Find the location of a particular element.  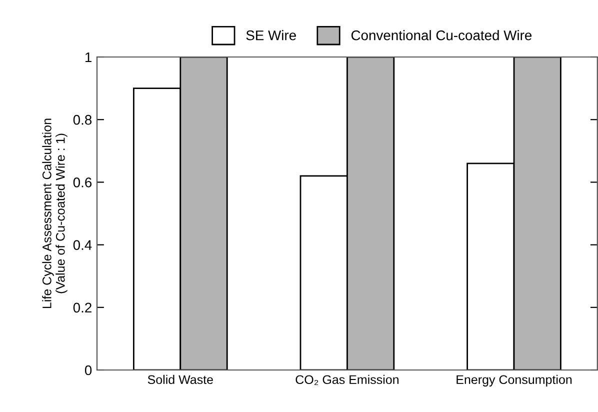

y-axis-title: Life Cycle Assessment Calculation (Value of Cu-coated Wire : 1) is located at coordinates (55, 213).